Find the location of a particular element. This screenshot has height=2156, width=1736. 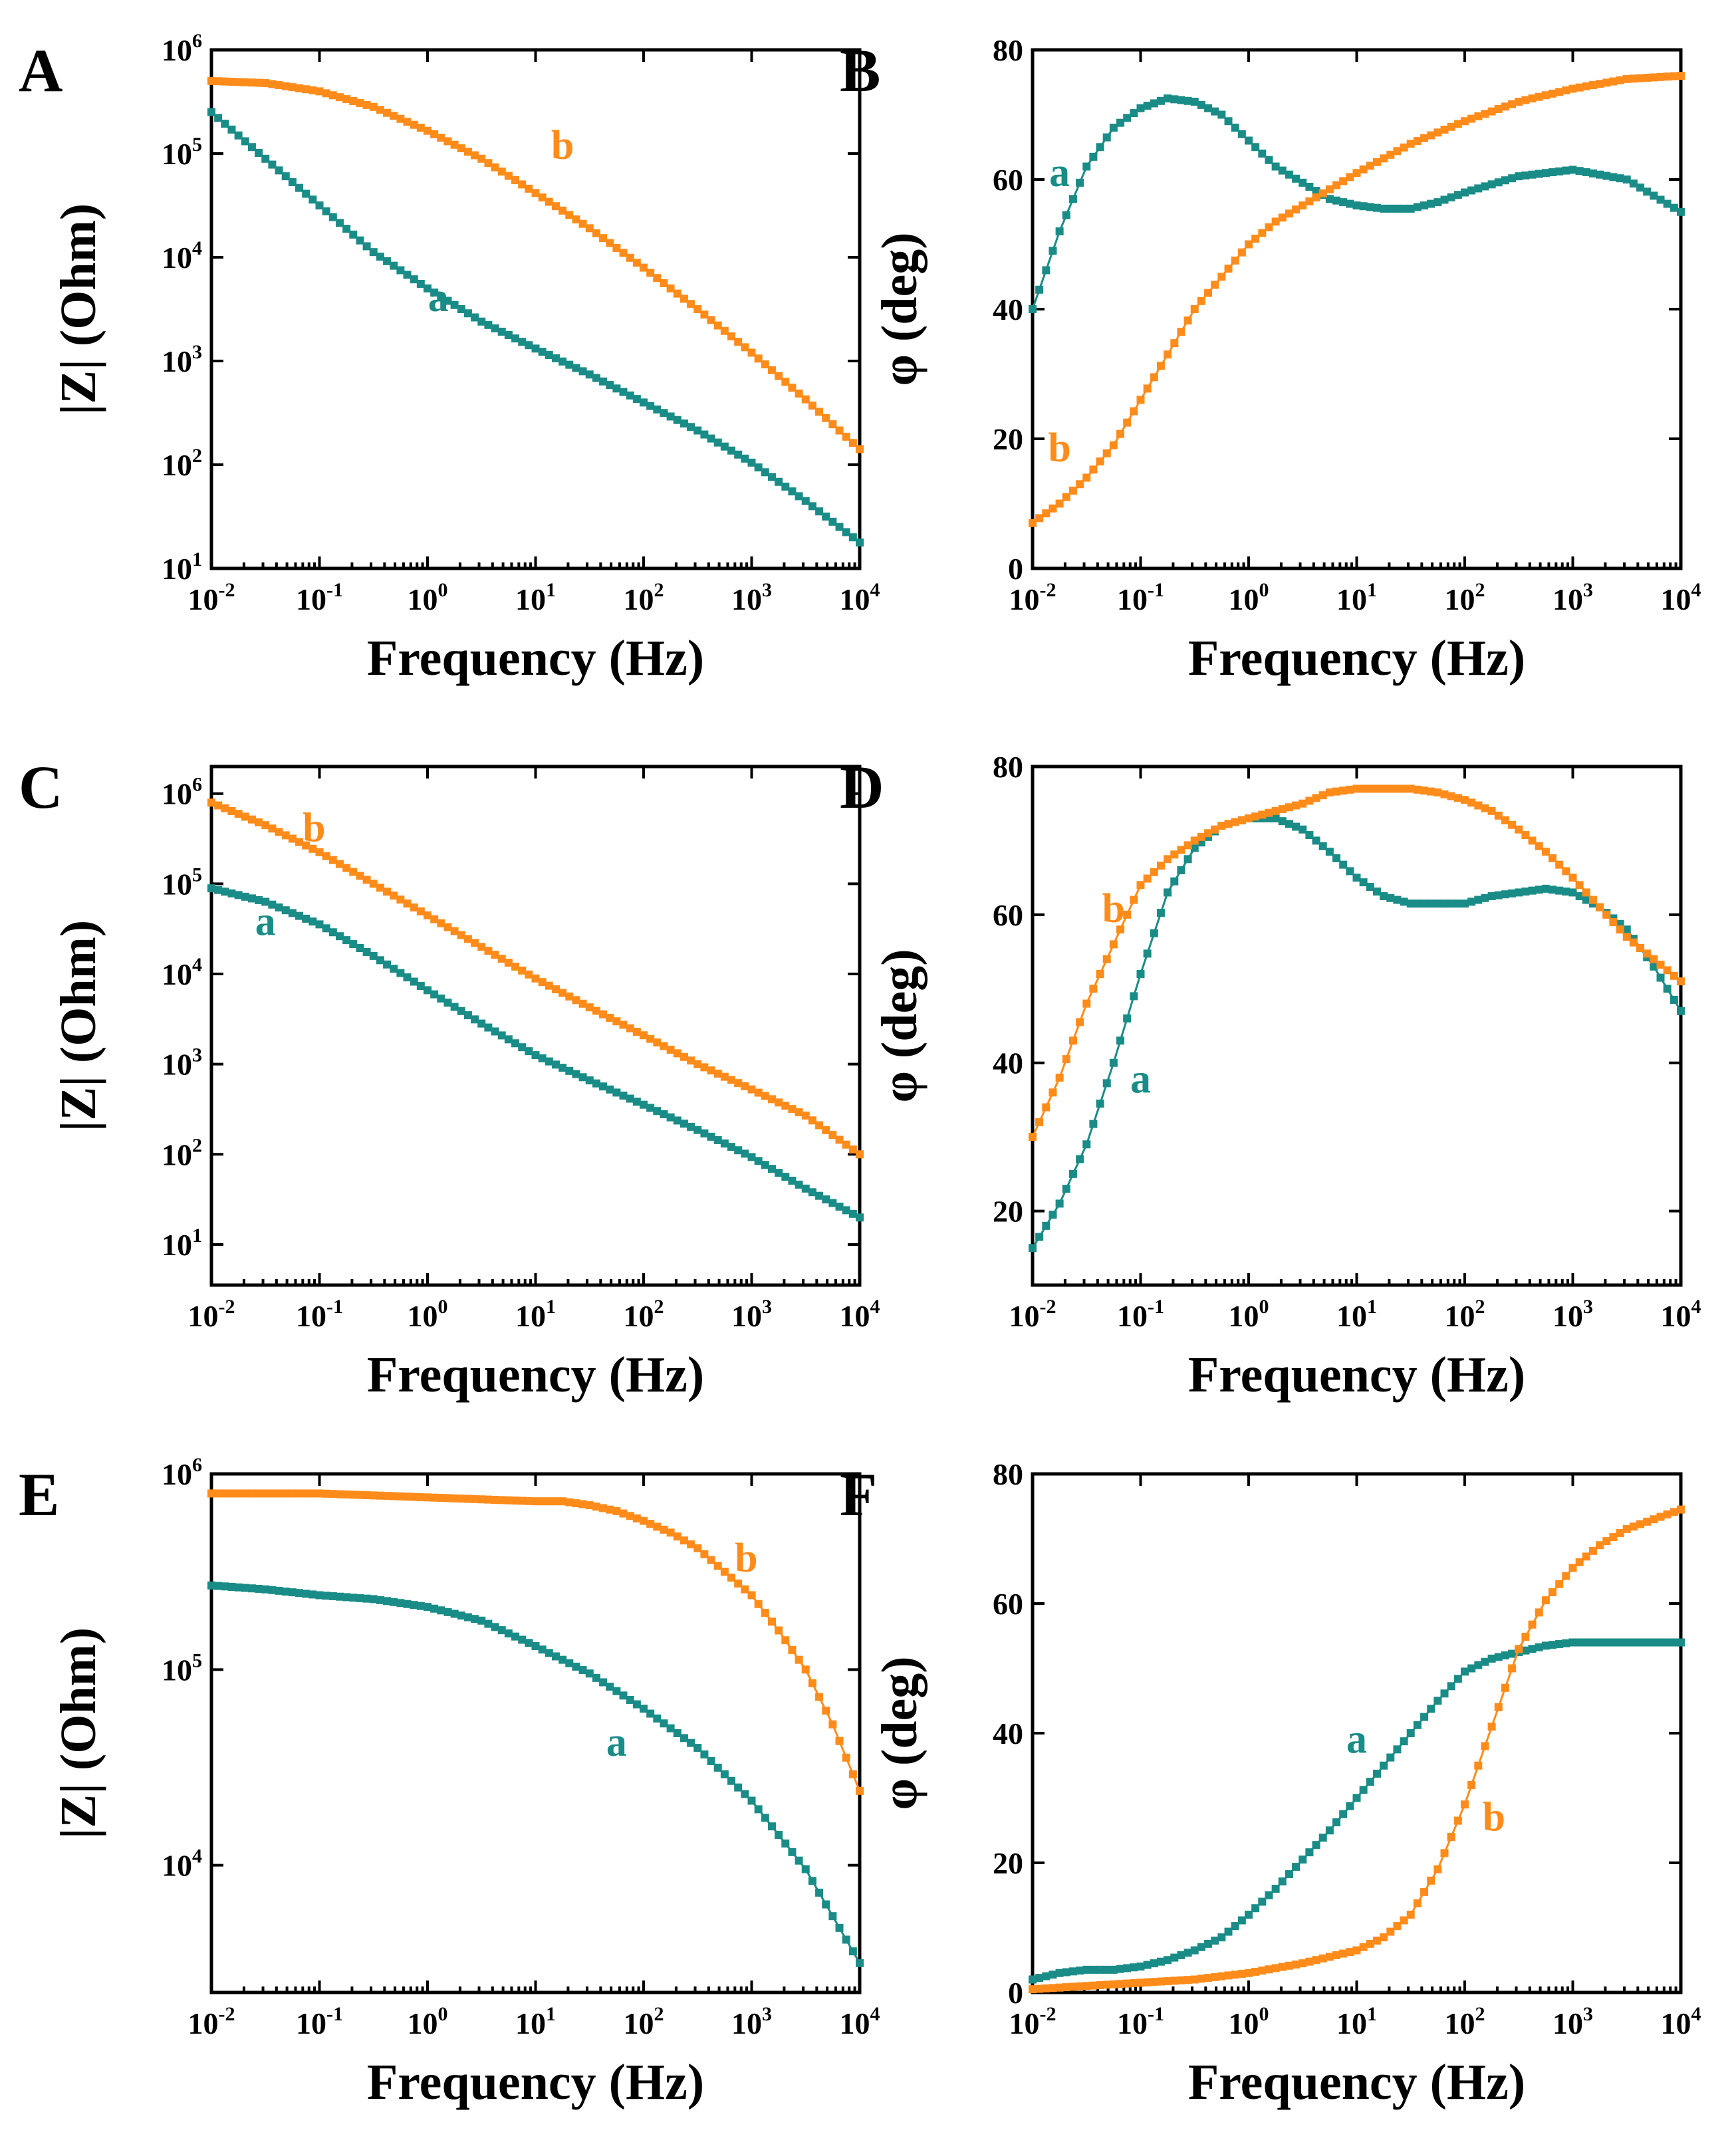

x-tick-label: 10¹ is located at coordinates (535, 1315).